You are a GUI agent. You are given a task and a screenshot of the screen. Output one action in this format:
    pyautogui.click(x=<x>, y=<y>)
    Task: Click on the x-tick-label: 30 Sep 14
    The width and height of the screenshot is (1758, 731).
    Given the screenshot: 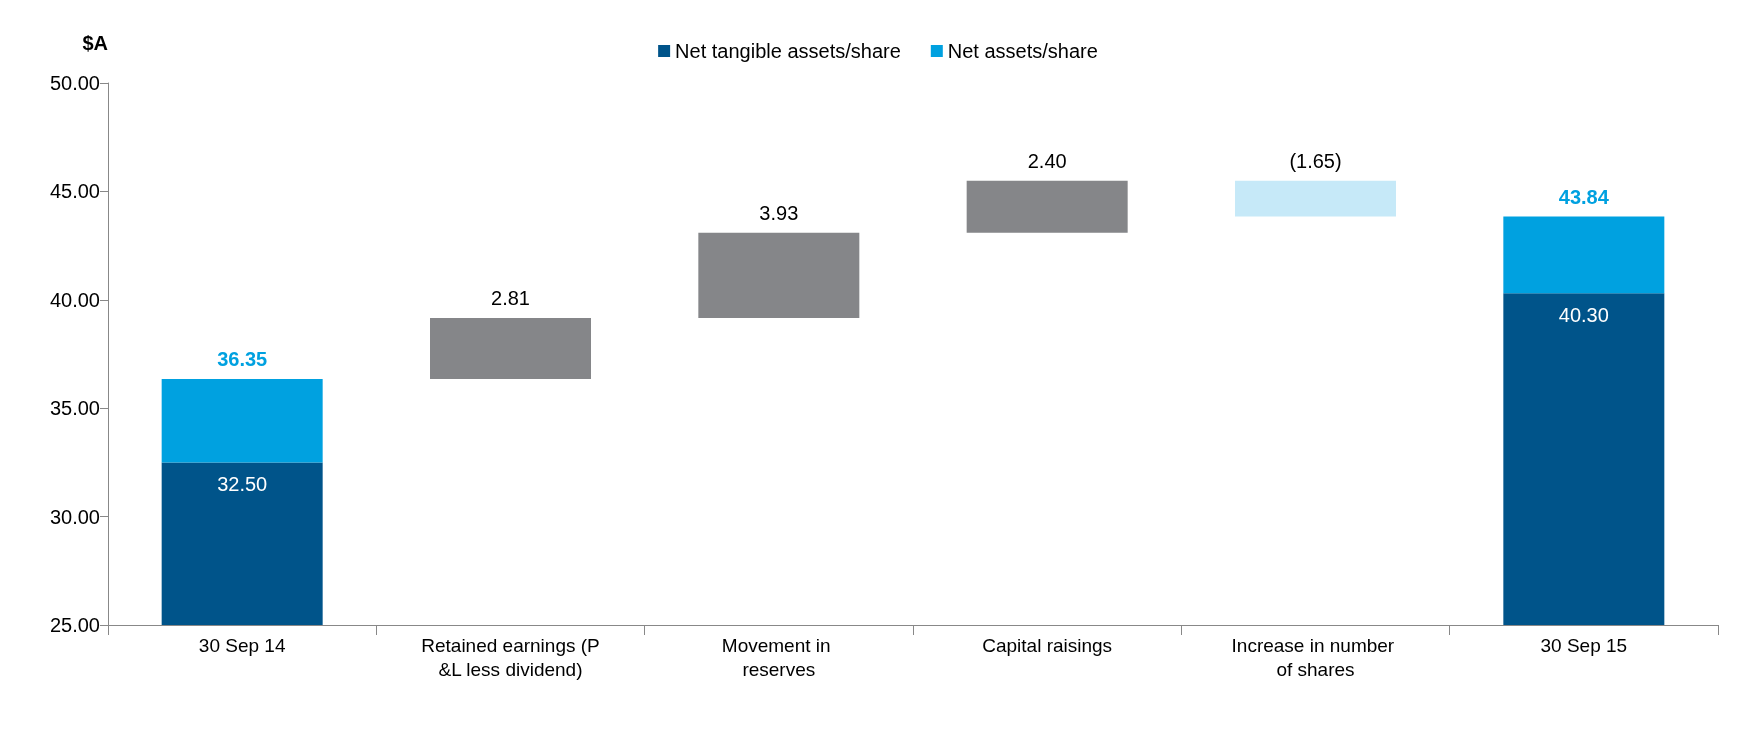 What is the action you would take?
    pyautogui.click(x=242, y=645)
    